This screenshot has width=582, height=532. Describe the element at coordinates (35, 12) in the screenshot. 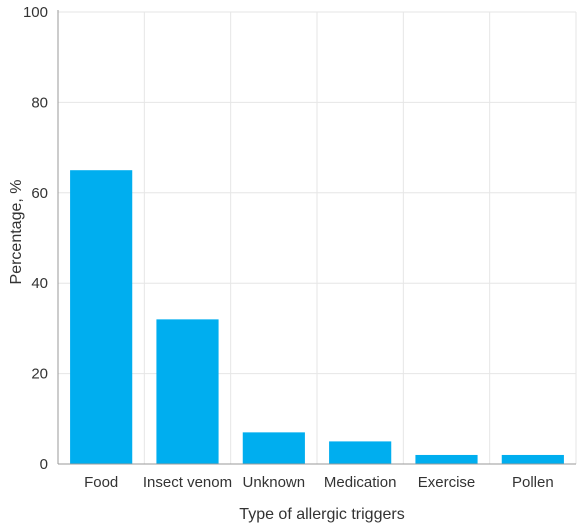

I see `y-tick-label: 100` at that location.